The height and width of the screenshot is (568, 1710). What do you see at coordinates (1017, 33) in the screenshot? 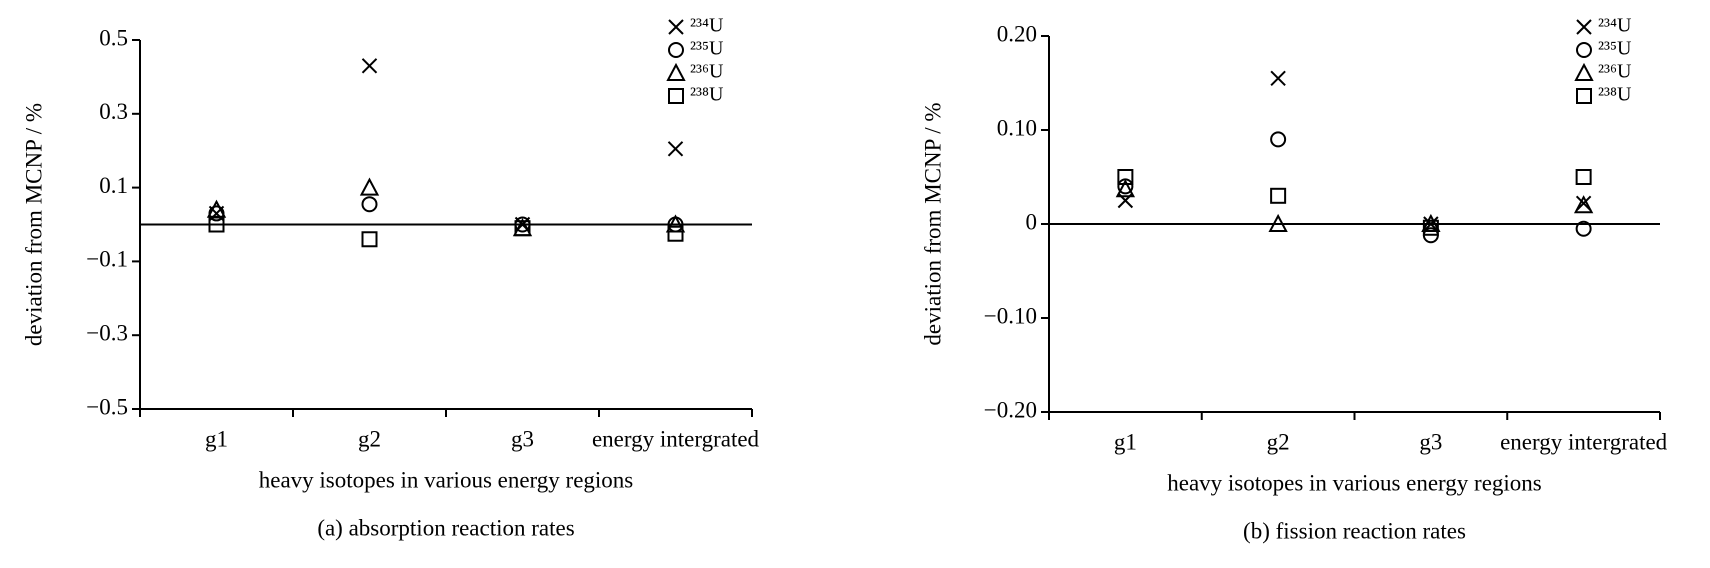
I see `y-tick-label: 0.20` at bounding box center [1017, 33].